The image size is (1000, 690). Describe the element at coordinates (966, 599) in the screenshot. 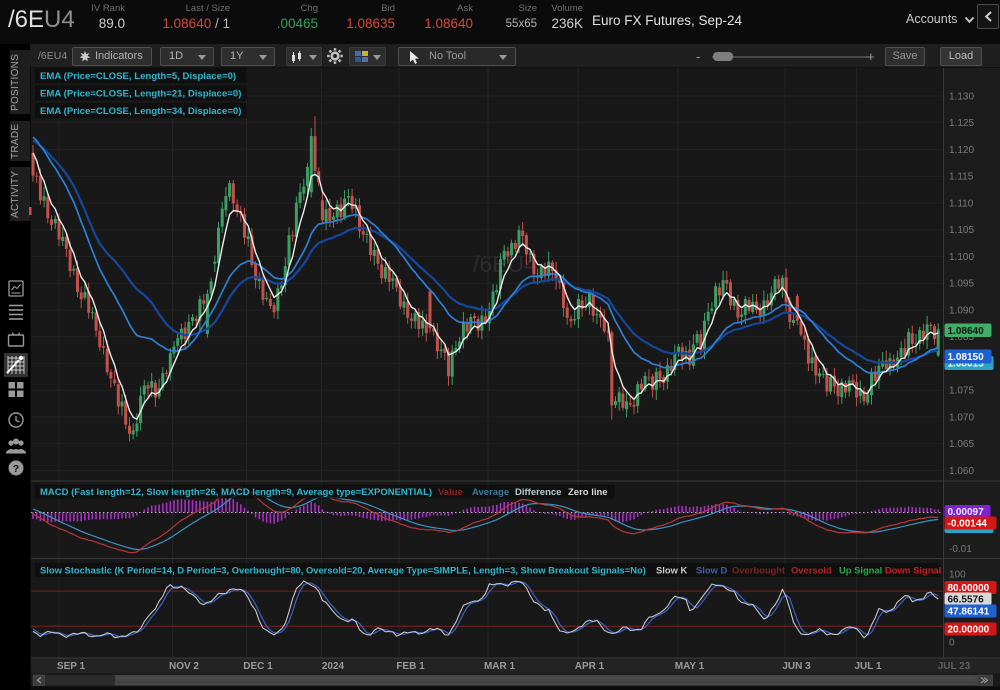

I see `svg-text: 66.5576` at that location.